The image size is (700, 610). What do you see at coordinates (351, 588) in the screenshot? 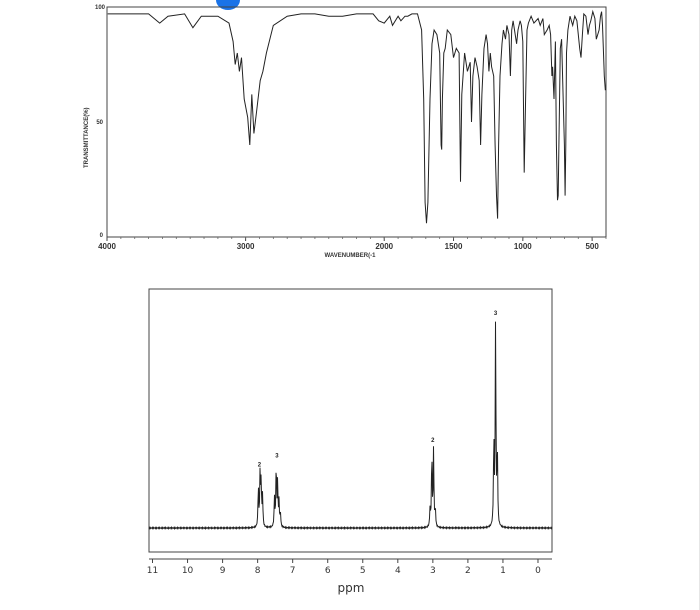
I see `nmr-x-axis-label: ppm` at bounding box center [351, 588].